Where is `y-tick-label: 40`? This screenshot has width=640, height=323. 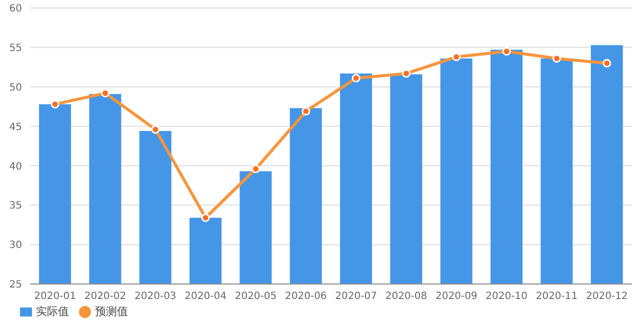 y-tick-label: 40 is located at coordinates (15, 166).